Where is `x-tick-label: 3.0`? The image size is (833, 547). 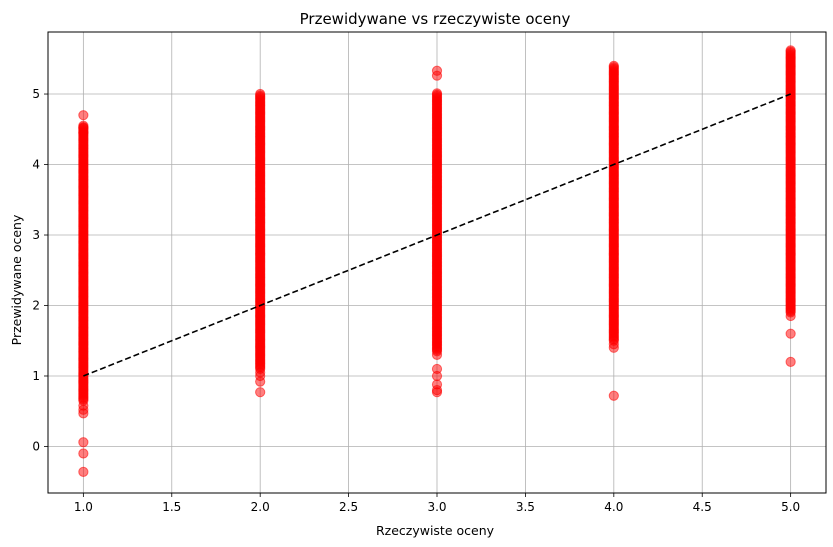 x-tick-label: 3.0 is located at coordinates (436, 507).